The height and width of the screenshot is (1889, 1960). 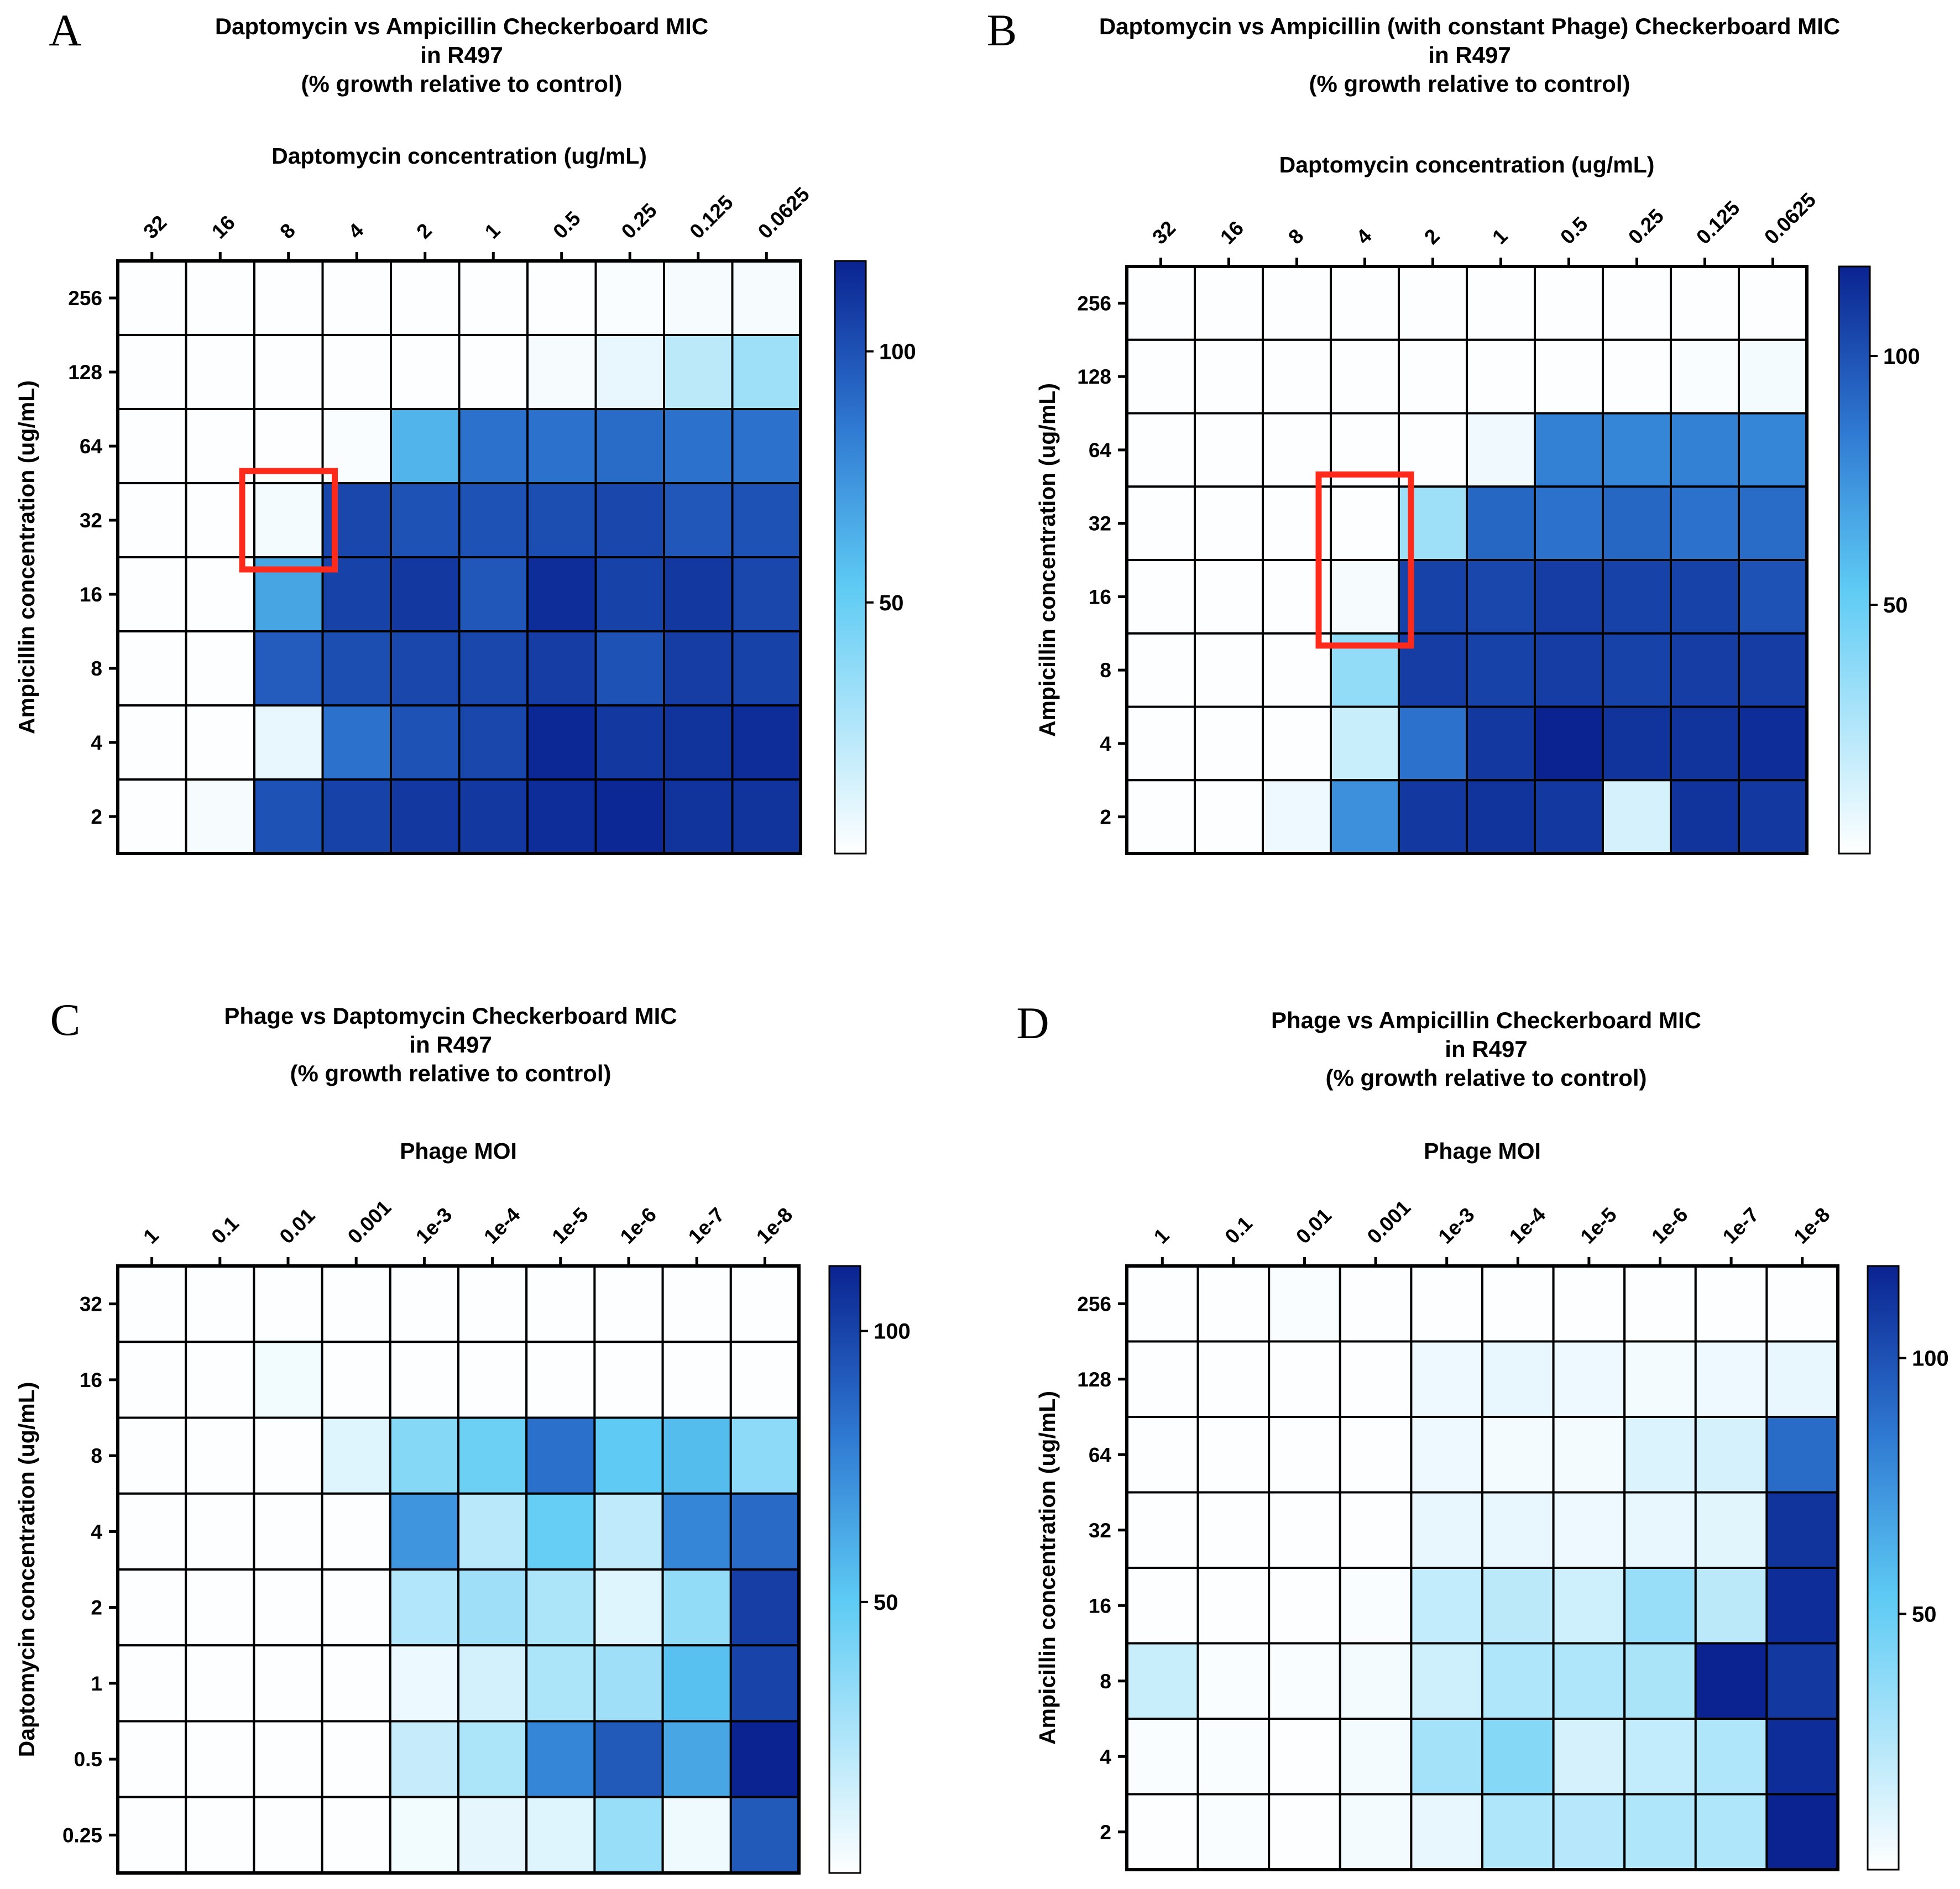 I want to click on y-tick-label: 2, so click(x=97, y=1608).